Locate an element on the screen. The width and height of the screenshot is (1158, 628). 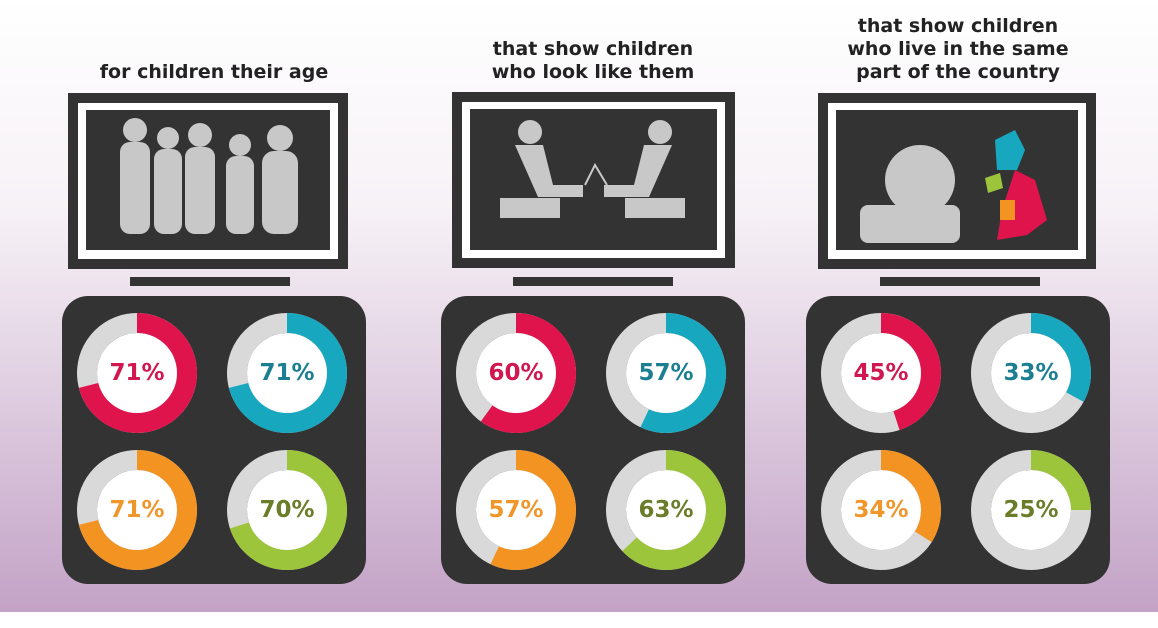
donut-label: 25% is located at coordinates (1030, 510).